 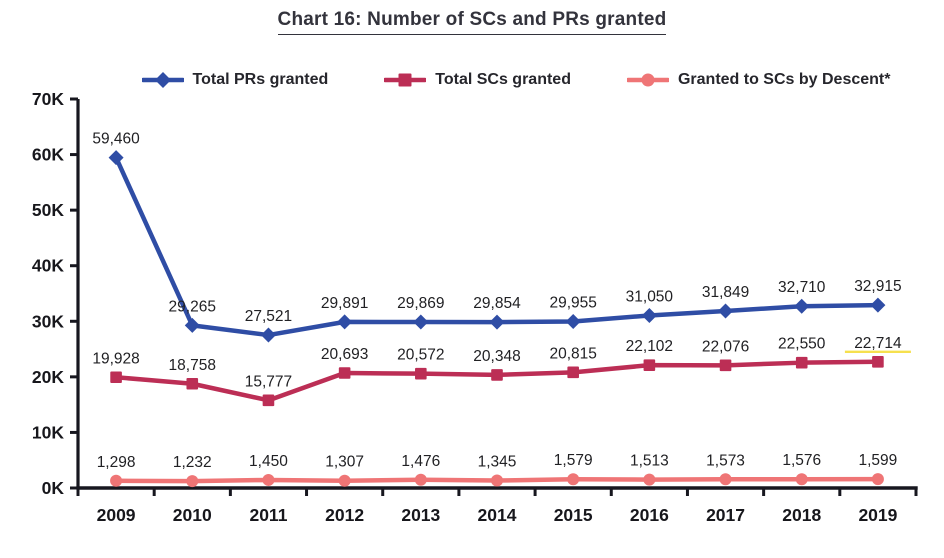 I want to click on data-label: 29,891, so click(x=344, y=303).